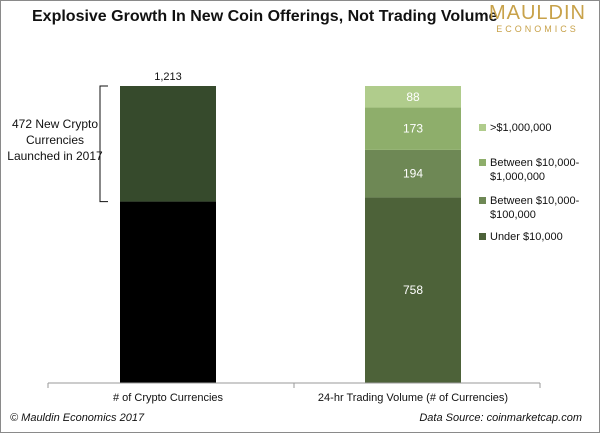 The height and width of the screenshot is (433, 600). I want to click on legend-entry-text: $100,000, so click(513, 215).